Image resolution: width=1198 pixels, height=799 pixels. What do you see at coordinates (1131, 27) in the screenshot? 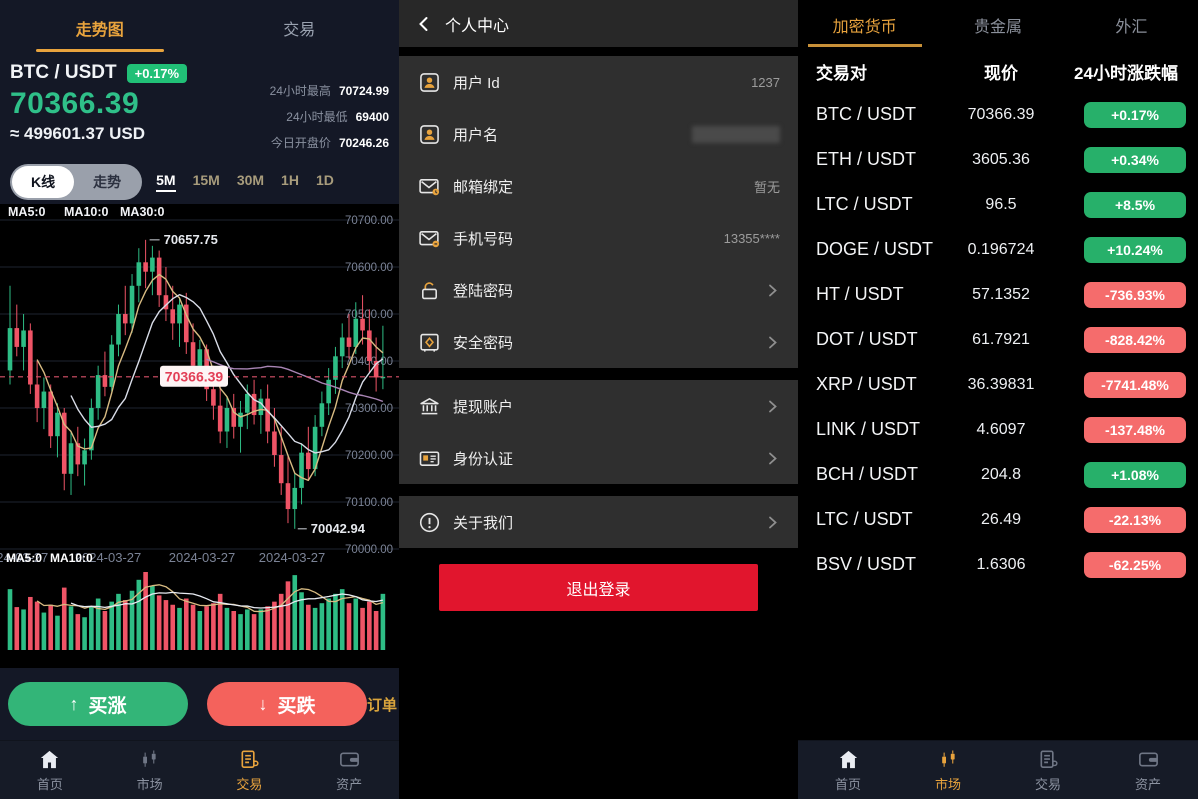
I see `market-tab-外汇: 外汇` at bounding box center [1131, 27].